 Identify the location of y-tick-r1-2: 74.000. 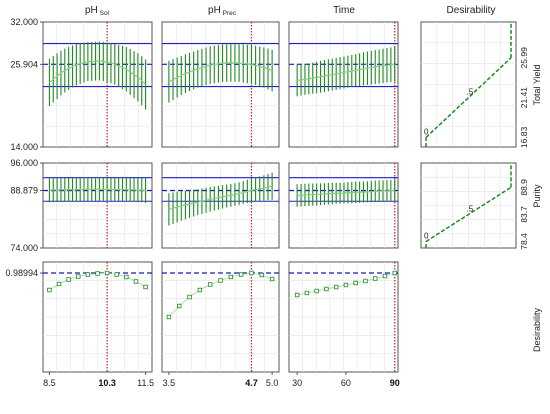
(24, 248).